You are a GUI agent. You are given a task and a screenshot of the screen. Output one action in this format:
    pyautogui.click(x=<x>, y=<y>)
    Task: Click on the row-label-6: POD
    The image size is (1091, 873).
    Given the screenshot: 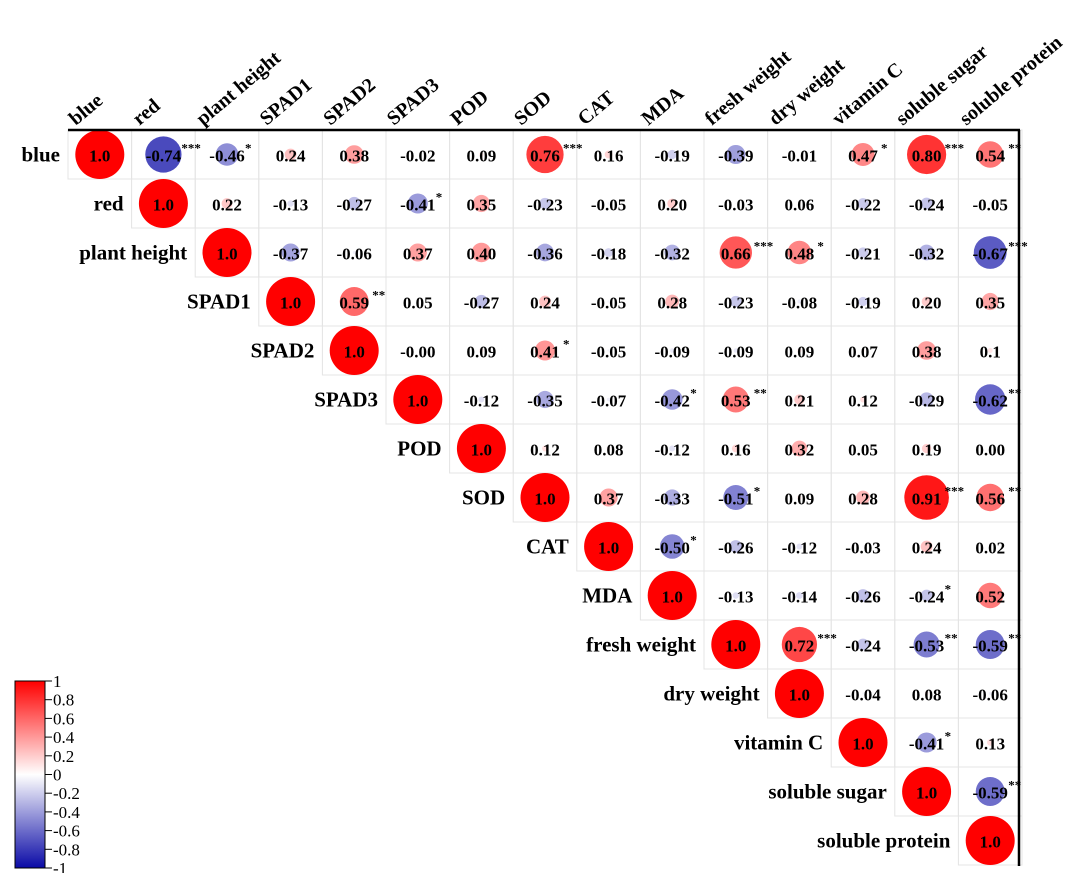 What is the action you would take?
    pyautogui.click(x=419, y=449)
    